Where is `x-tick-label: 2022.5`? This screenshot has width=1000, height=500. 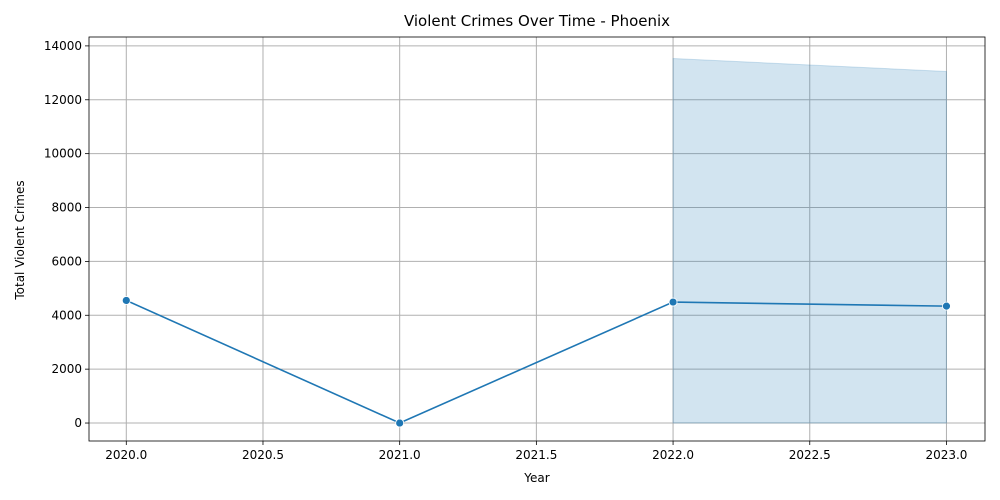
x-tick-label: 2022.5 is located at coordinates (810, 455).